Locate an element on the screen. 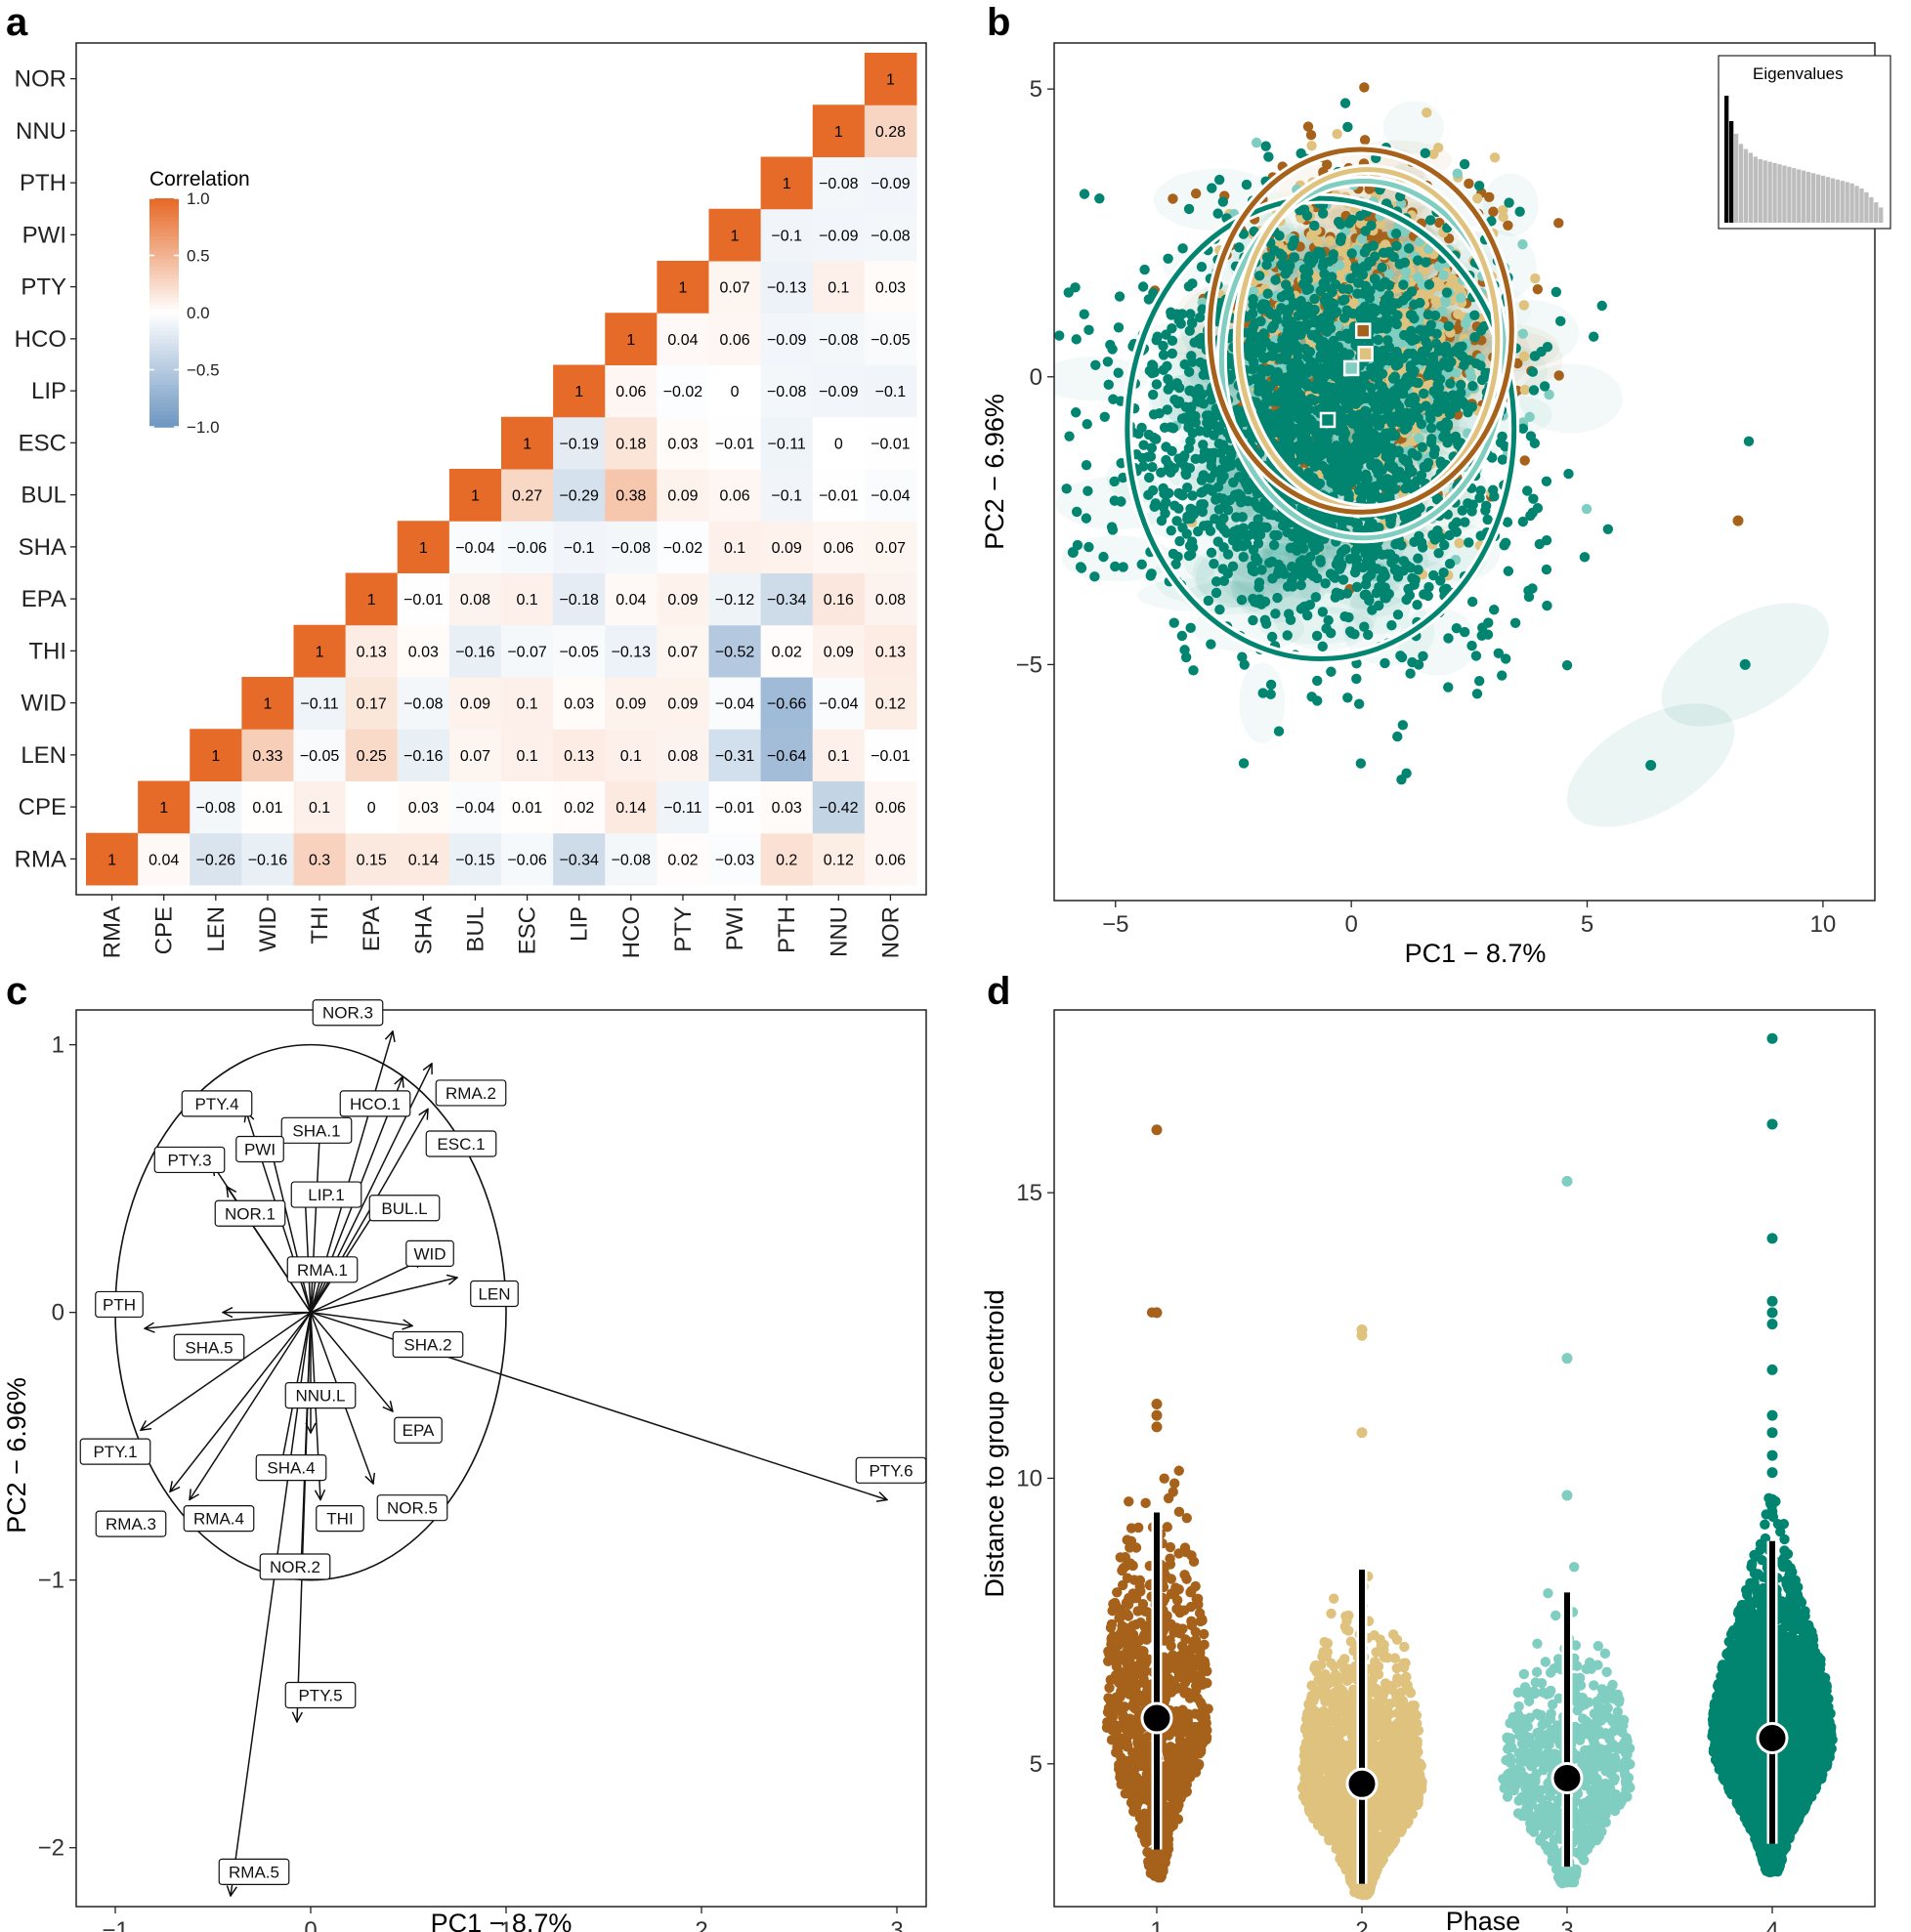 The image size is (1911, 1932). loading-label: RMA.3 is located at coordinates (131, 1524).